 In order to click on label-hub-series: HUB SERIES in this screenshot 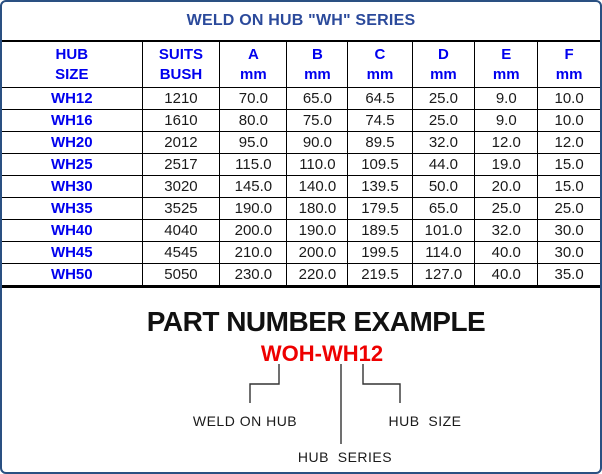, I will do `click(345, 457)`.